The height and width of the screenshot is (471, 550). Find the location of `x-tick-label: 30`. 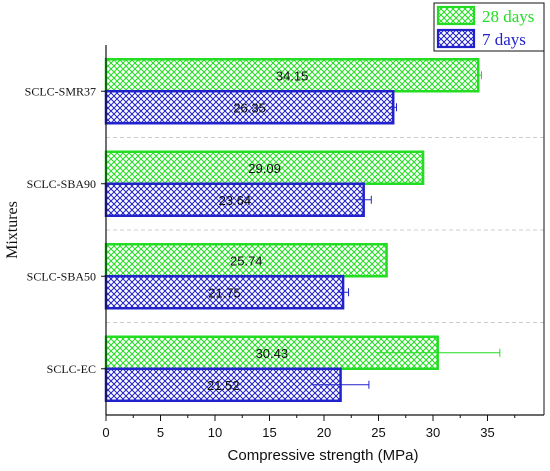

x-tick-label: 30 is located at coordinates (433, 432).